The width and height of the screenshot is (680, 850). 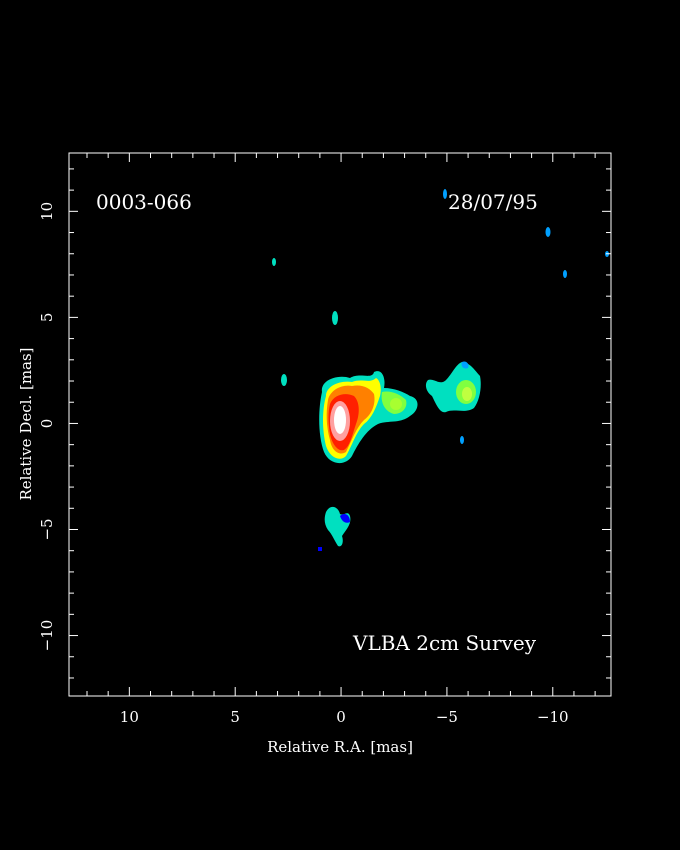 I want to click on blob-north-core, so click(x=335, y=318).